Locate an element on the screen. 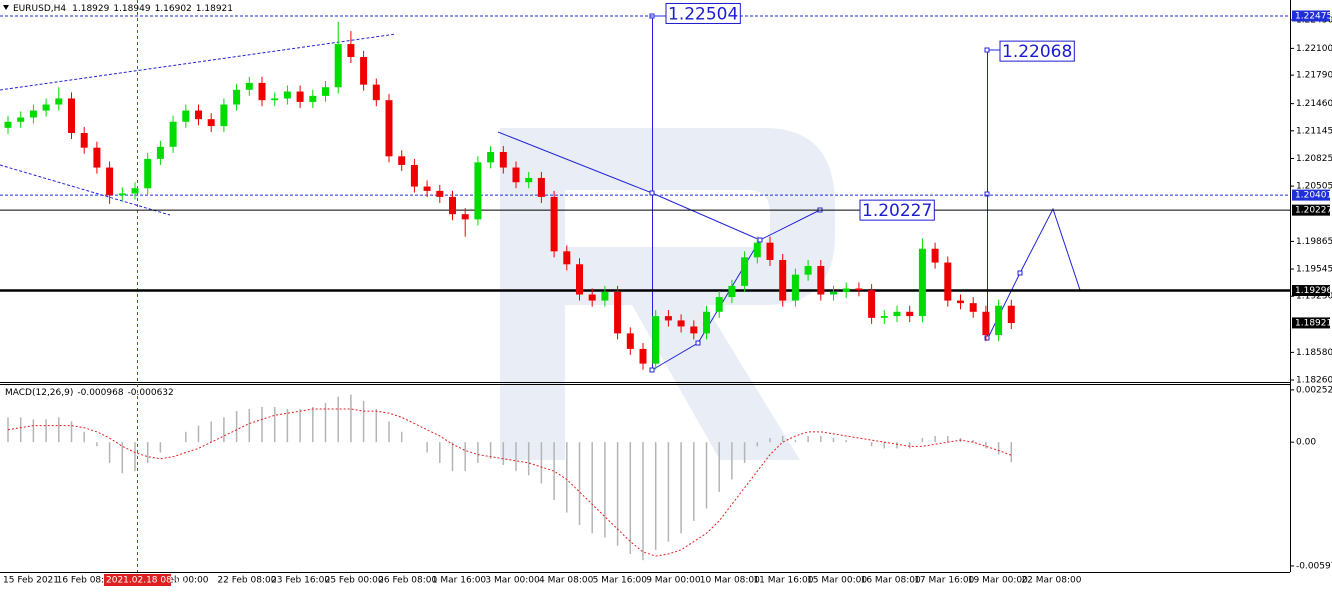  x-tick-label: 15 Mar 00:00 is located at coordinates (837, 581).